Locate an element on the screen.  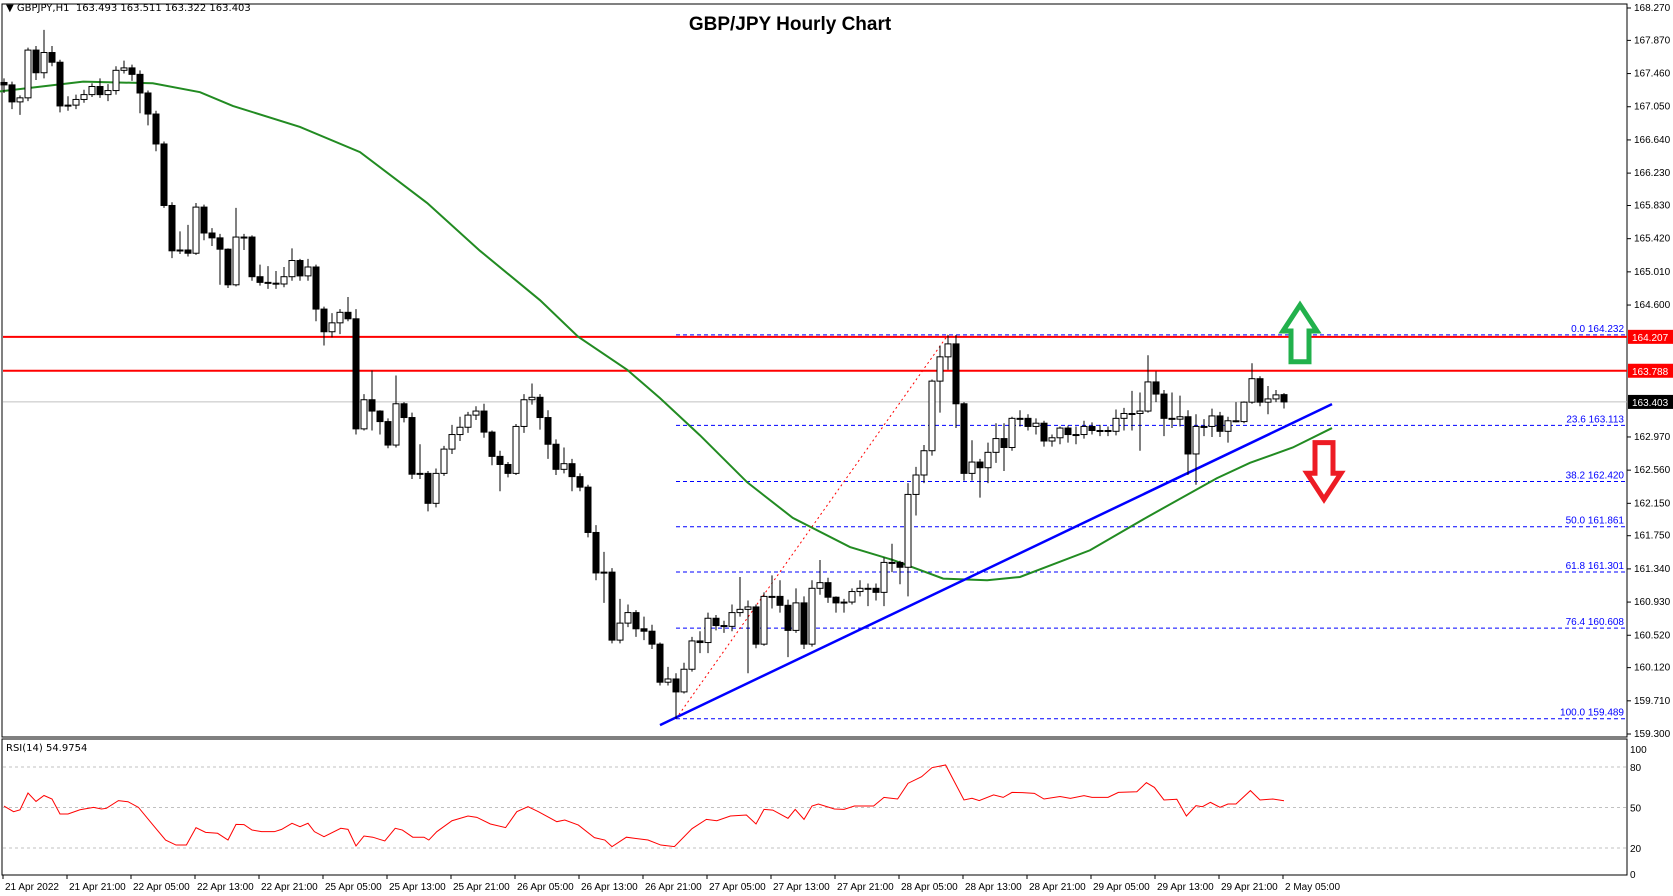
price-tag-label: 163.788 is located at coordinates (1650, 372).